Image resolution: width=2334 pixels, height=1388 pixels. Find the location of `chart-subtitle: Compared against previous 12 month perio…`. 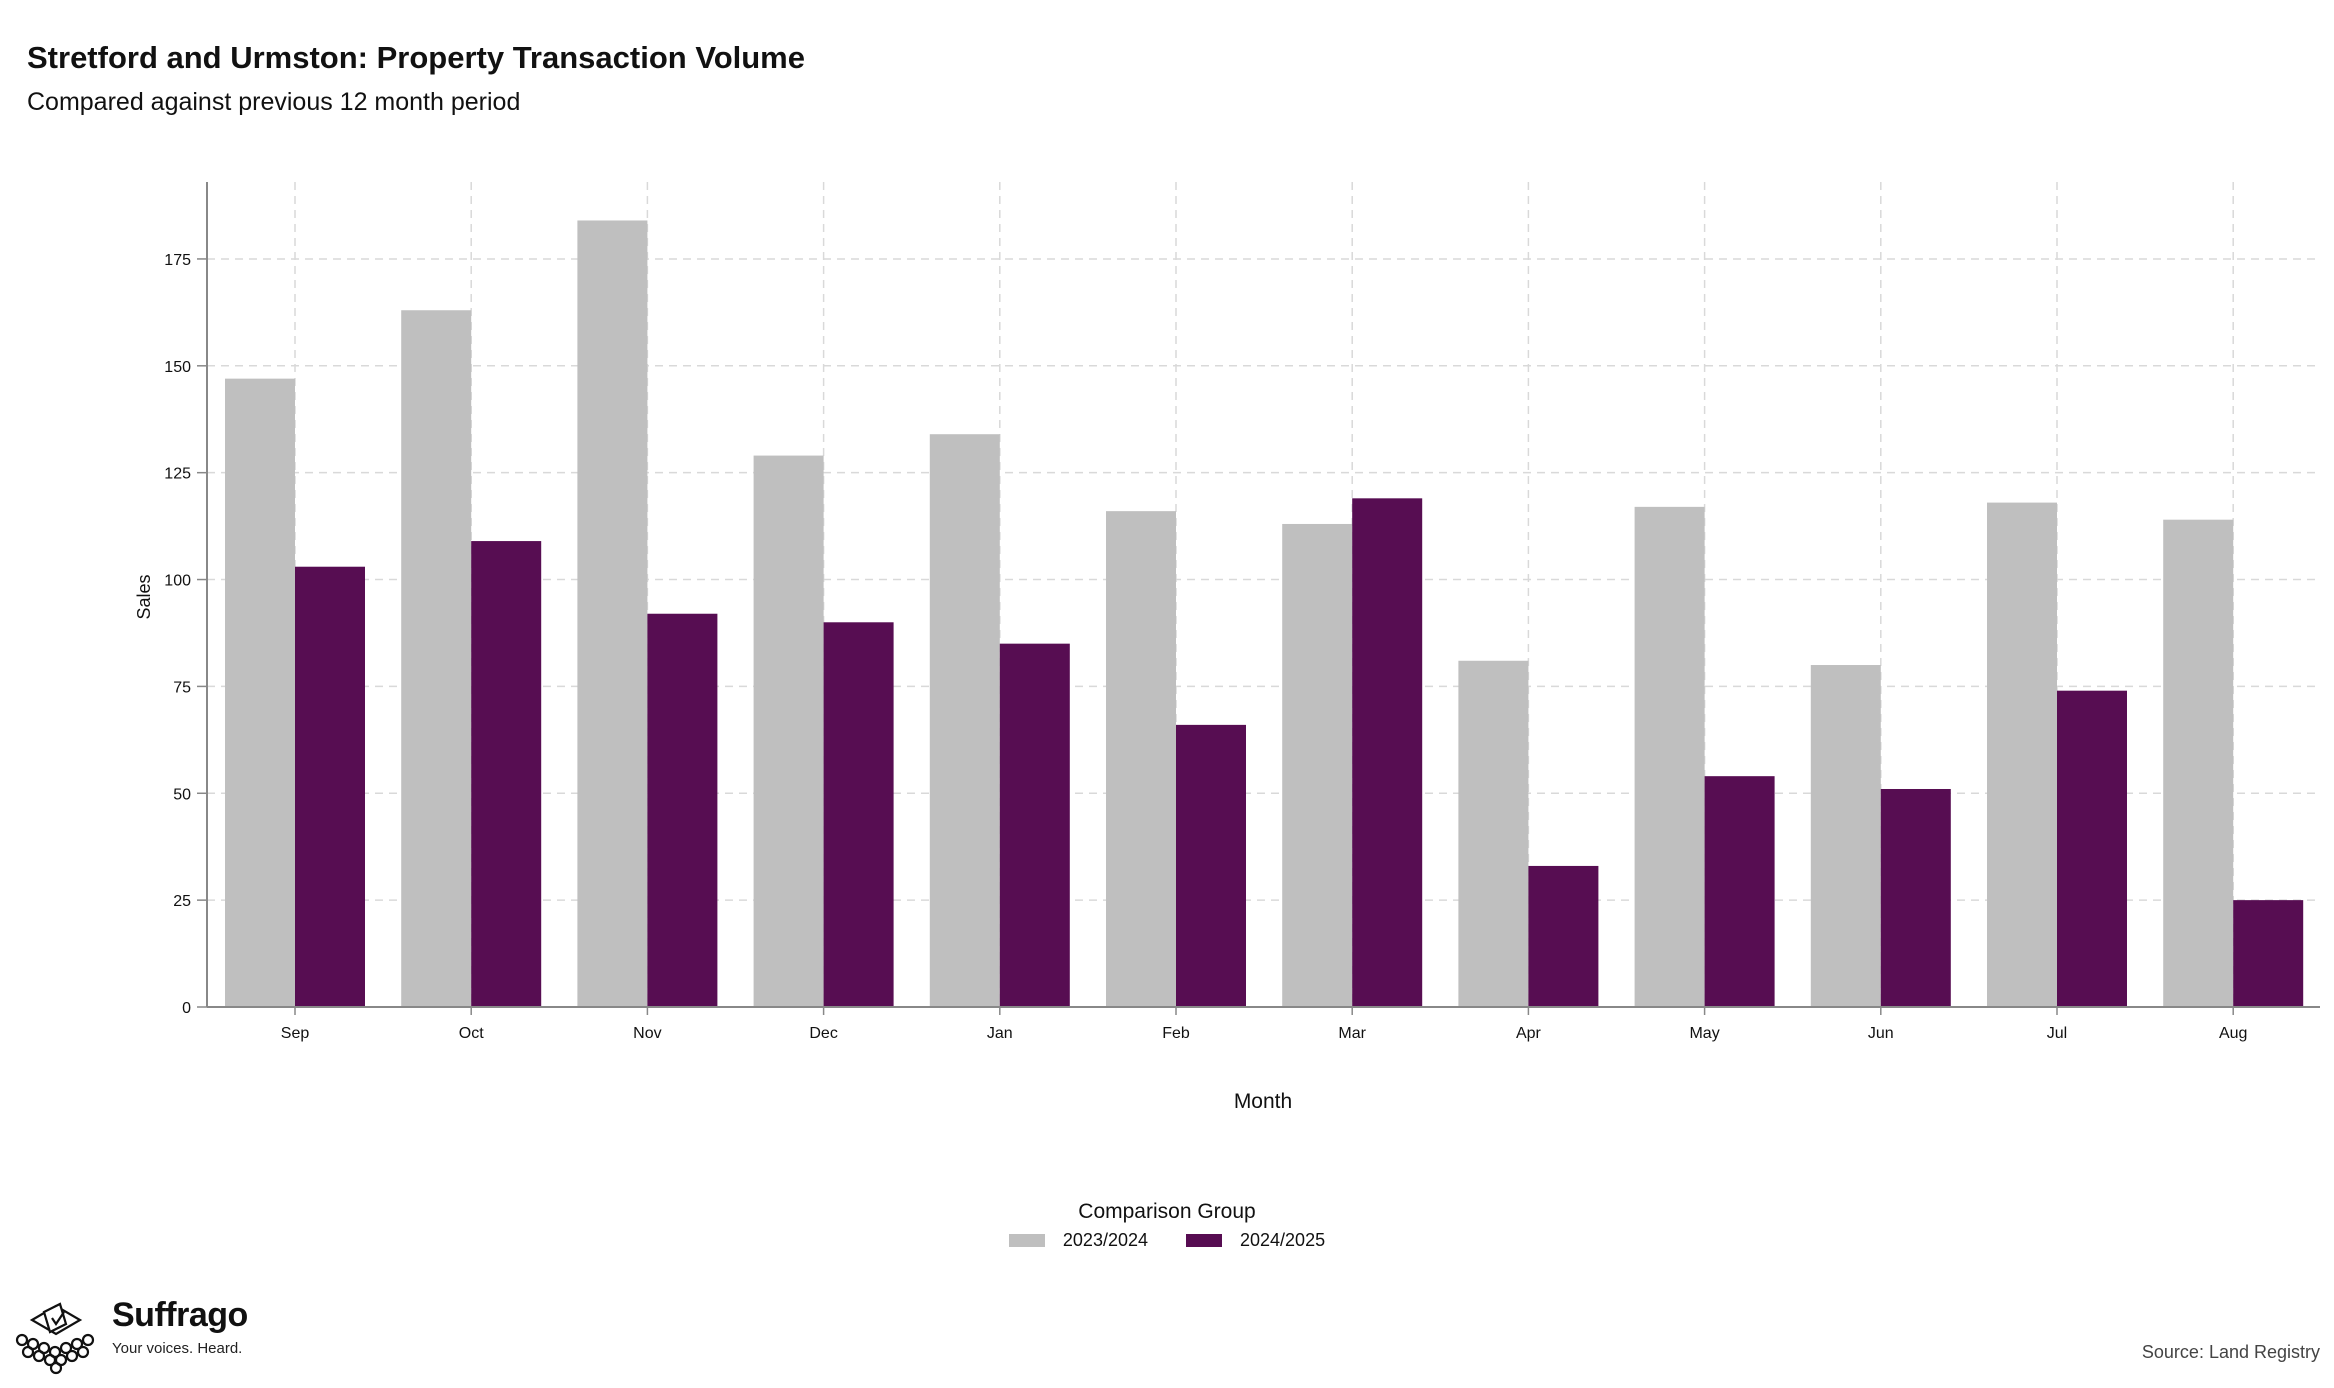

chart-subtitle: Compared against previous 12 month perio… is located at coordinates (274, 102).